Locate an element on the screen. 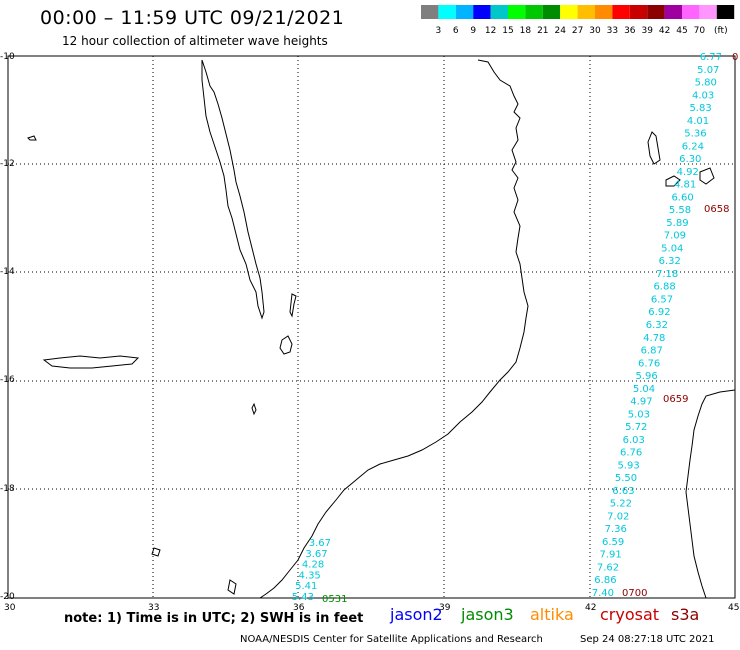 The height and width of the screenshot is (650, 740). wave-height-label: 6.77 is located at coordinates (711, 57).